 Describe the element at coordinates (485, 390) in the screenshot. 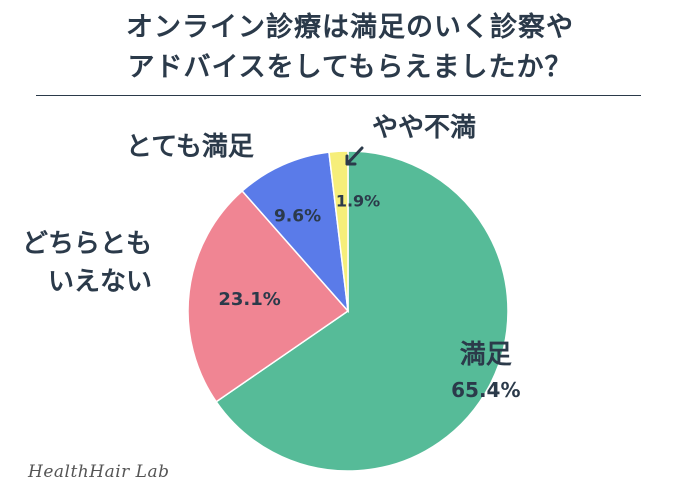

I see `value-label-satisfied: 65.4%` at that location.